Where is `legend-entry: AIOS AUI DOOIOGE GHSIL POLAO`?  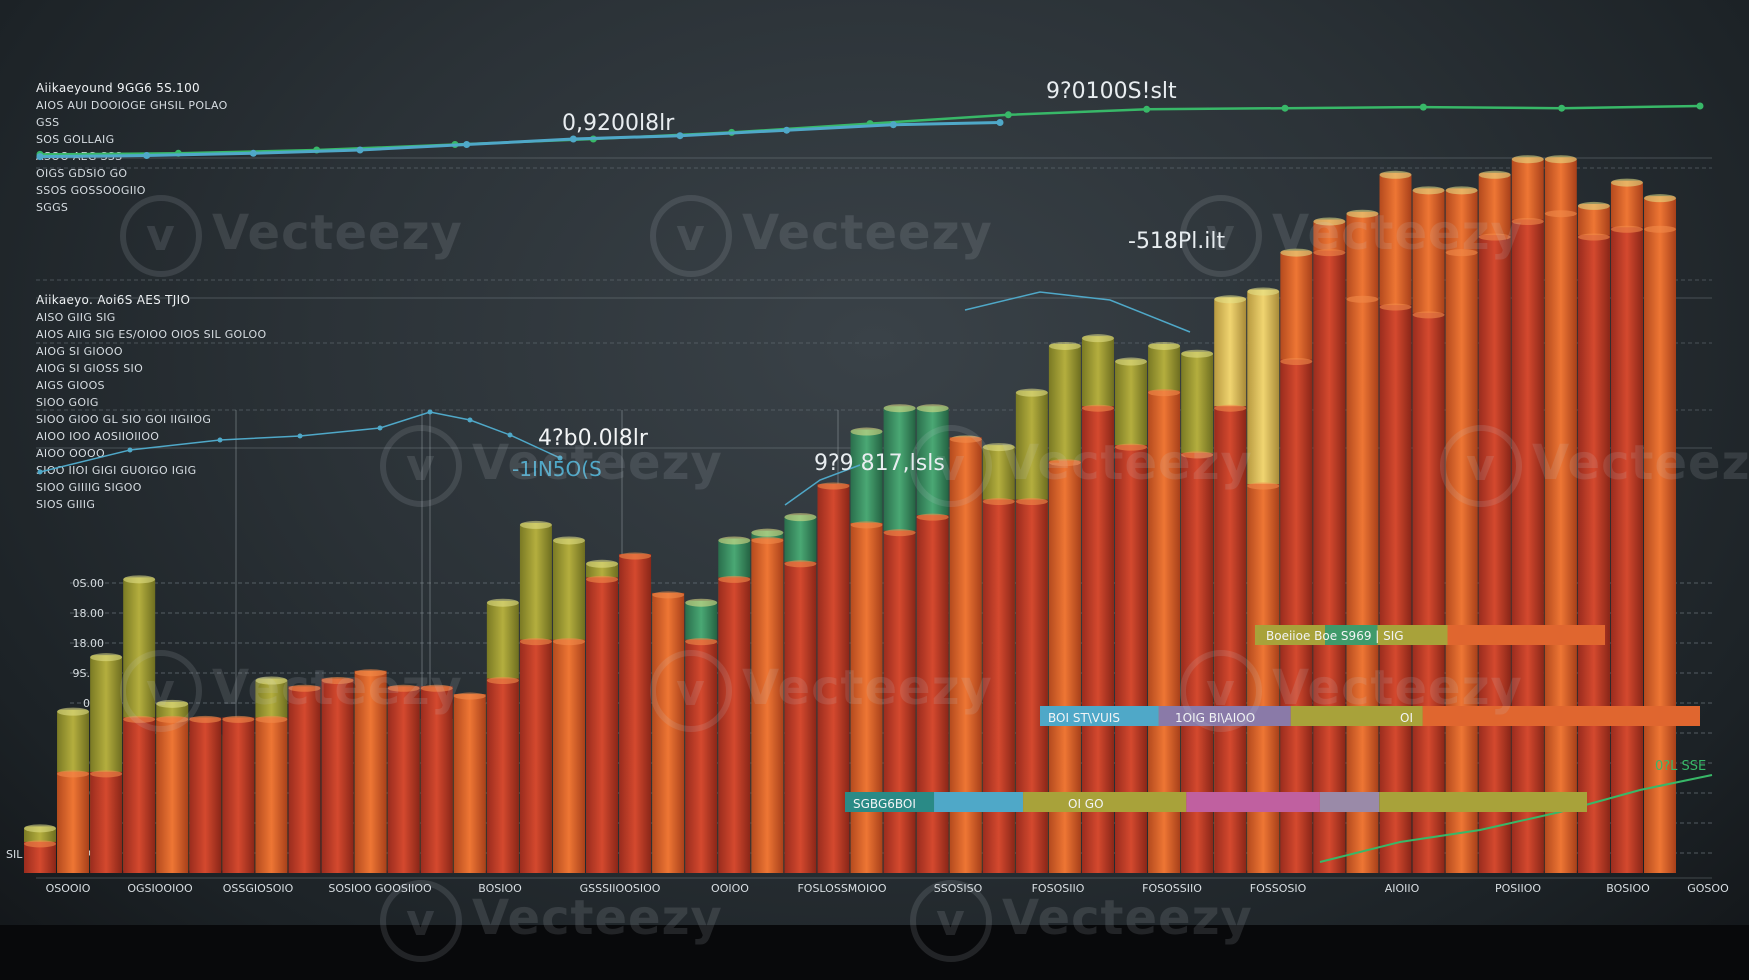
legend-entry: AIOS AUI DOOIOGE GHSIL POLAO is located at coordinates (132, 105).